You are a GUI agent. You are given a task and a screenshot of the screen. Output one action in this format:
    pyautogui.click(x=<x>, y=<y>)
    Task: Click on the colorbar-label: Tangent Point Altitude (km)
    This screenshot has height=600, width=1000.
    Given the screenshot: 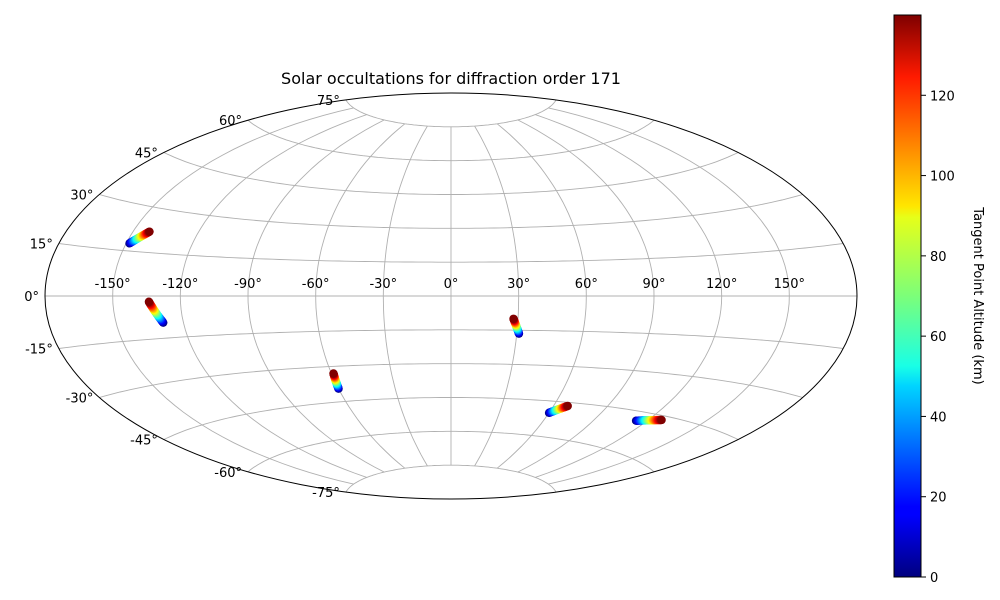 What is the action you would take?
    pyautogui.click(x=977, y=295)
    